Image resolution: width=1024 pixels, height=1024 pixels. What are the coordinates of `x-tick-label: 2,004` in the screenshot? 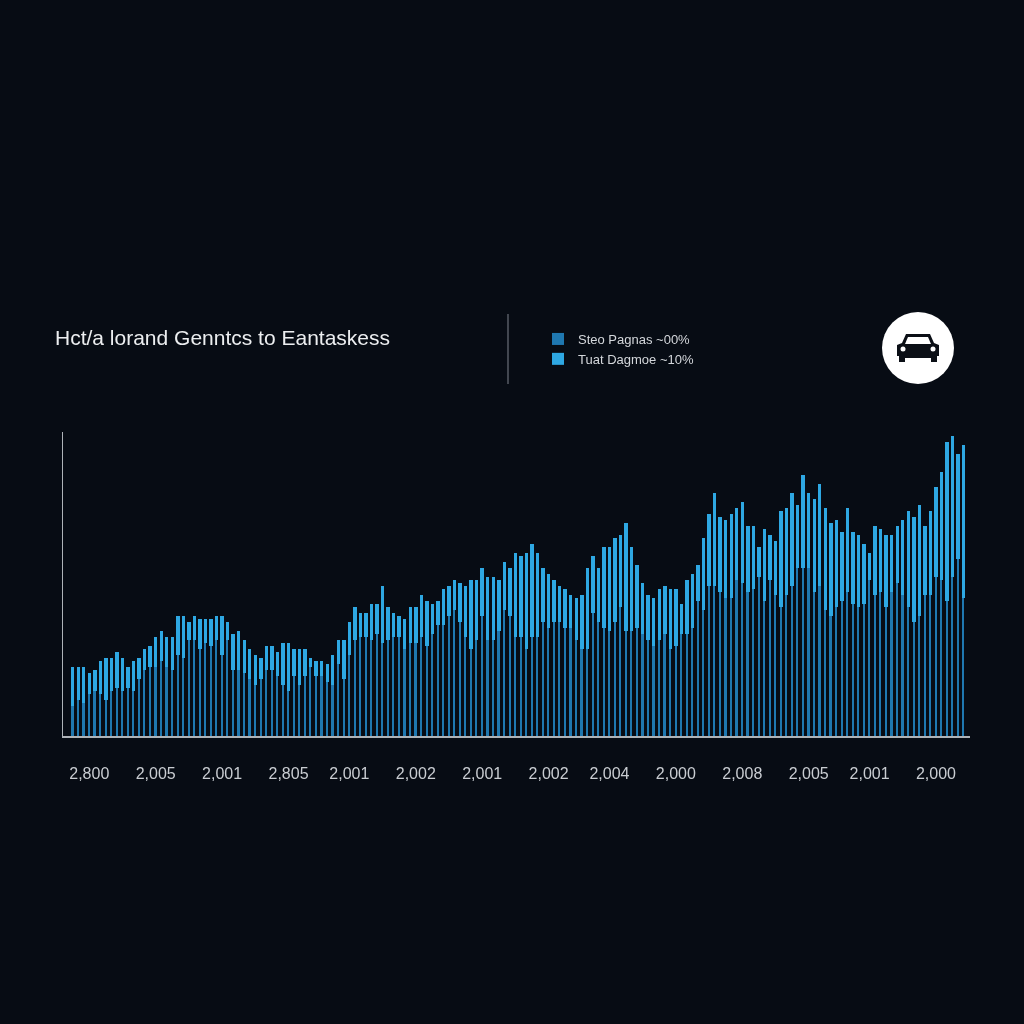 It's located at (609, 773).